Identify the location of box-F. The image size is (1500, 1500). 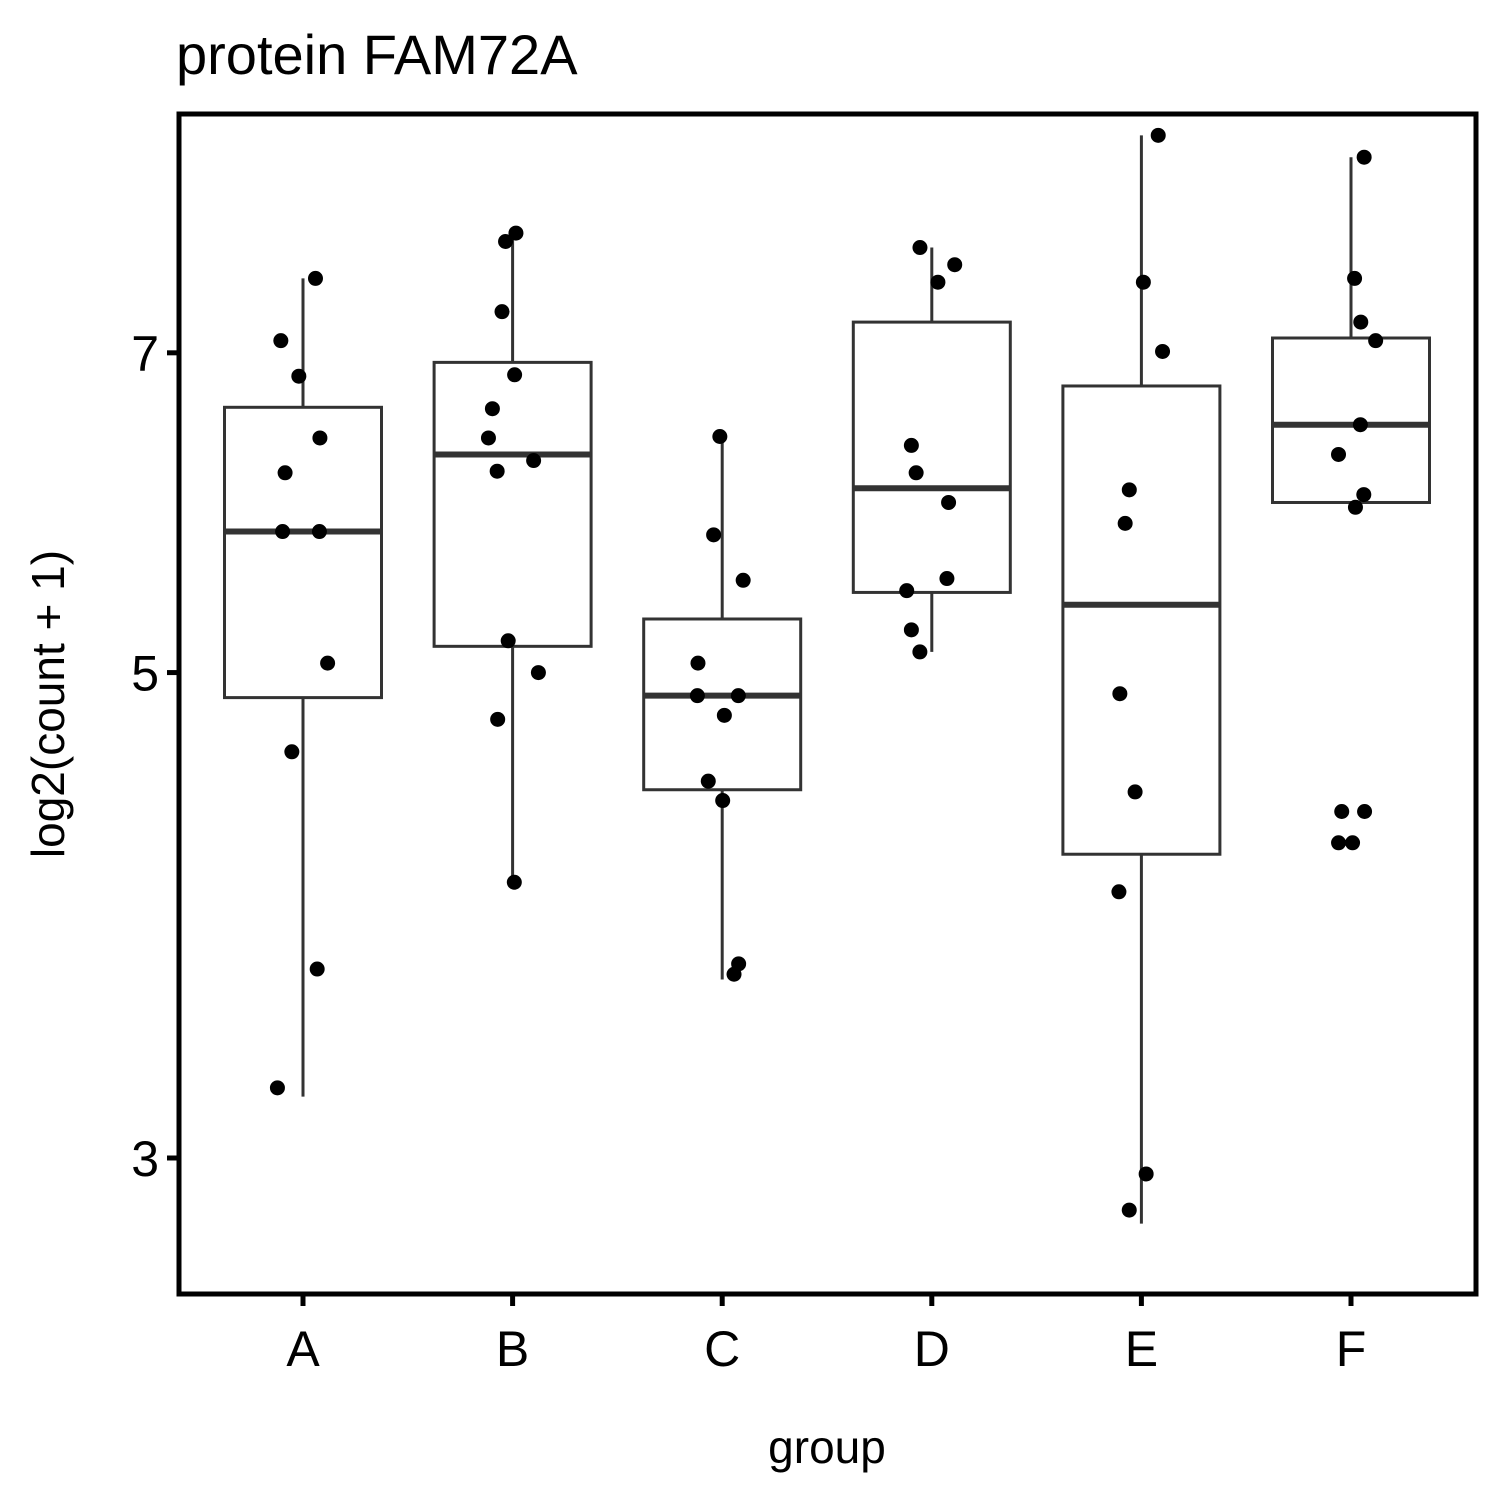
(1351, 332).